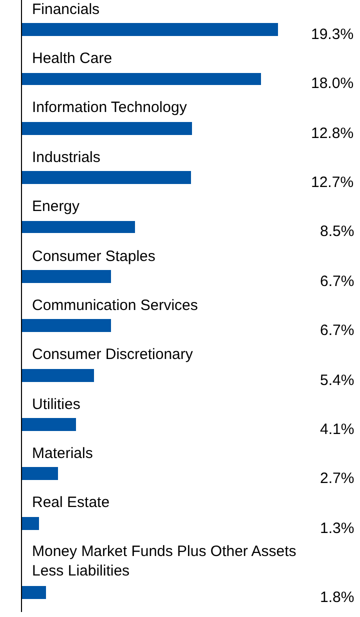  What do you see at coordinates (332, 83) in the screenshot?
I see `data-label: 18.0%` at bounding box center [332, 83].